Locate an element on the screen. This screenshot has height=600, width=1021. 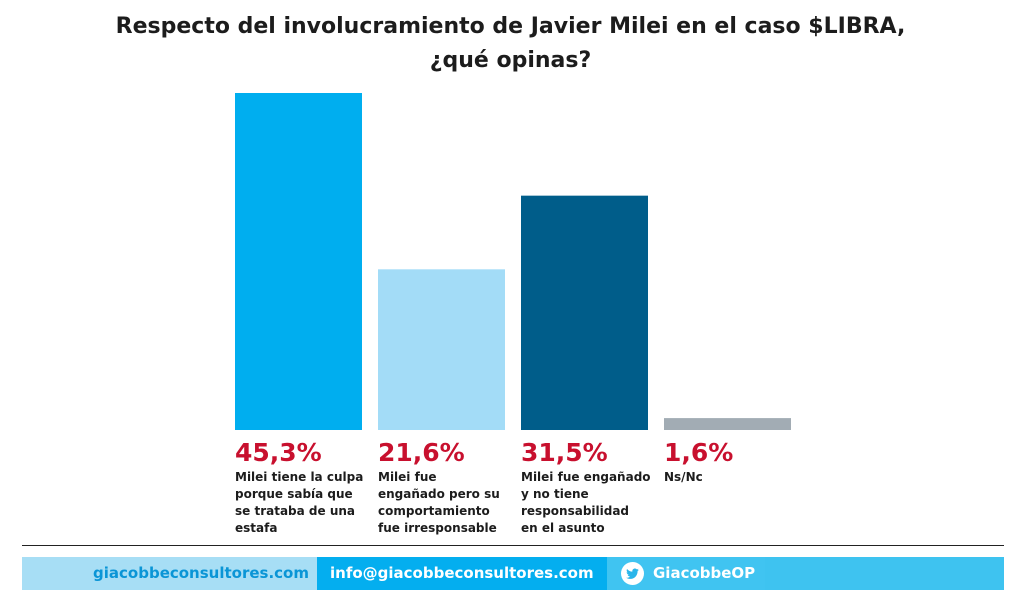
value-label-3: 31,5% is located at coordinates (564, 452).